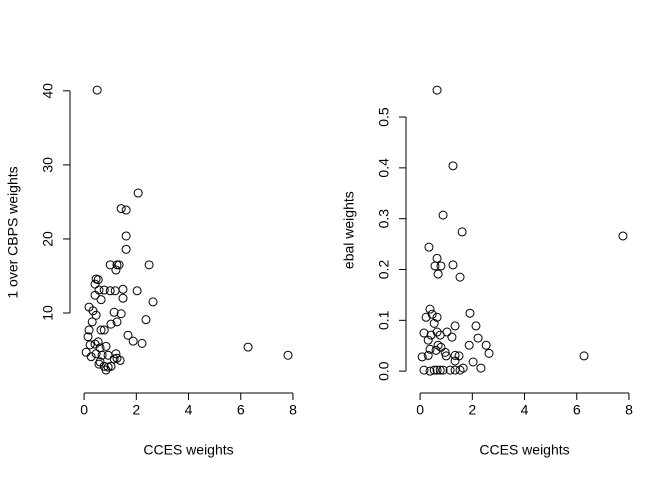 The height and width of the screenshot is (480, 672). Describe the element at coordinates (384, 270) in the screenshot. I see `y-tick-label: 0.2` at that location.